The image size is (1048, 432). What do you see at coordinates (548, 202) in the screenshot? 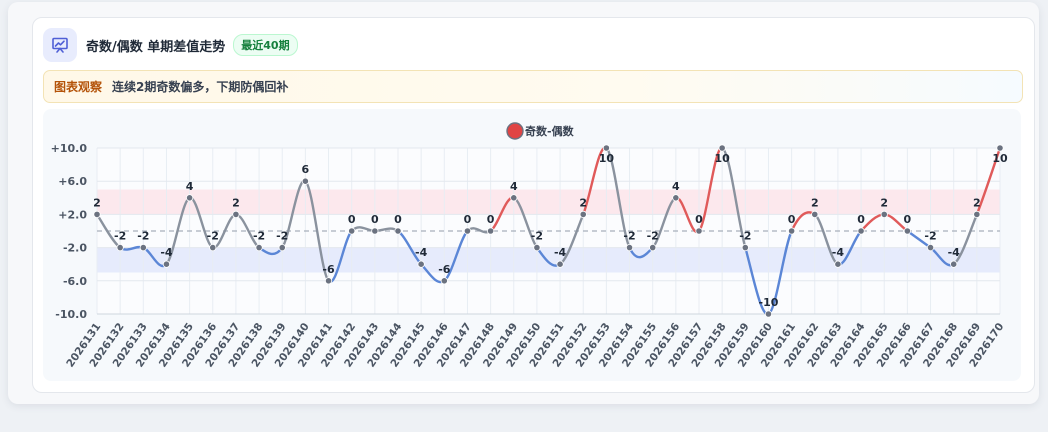
I see `upper-band` at bounding box center [548, 202].